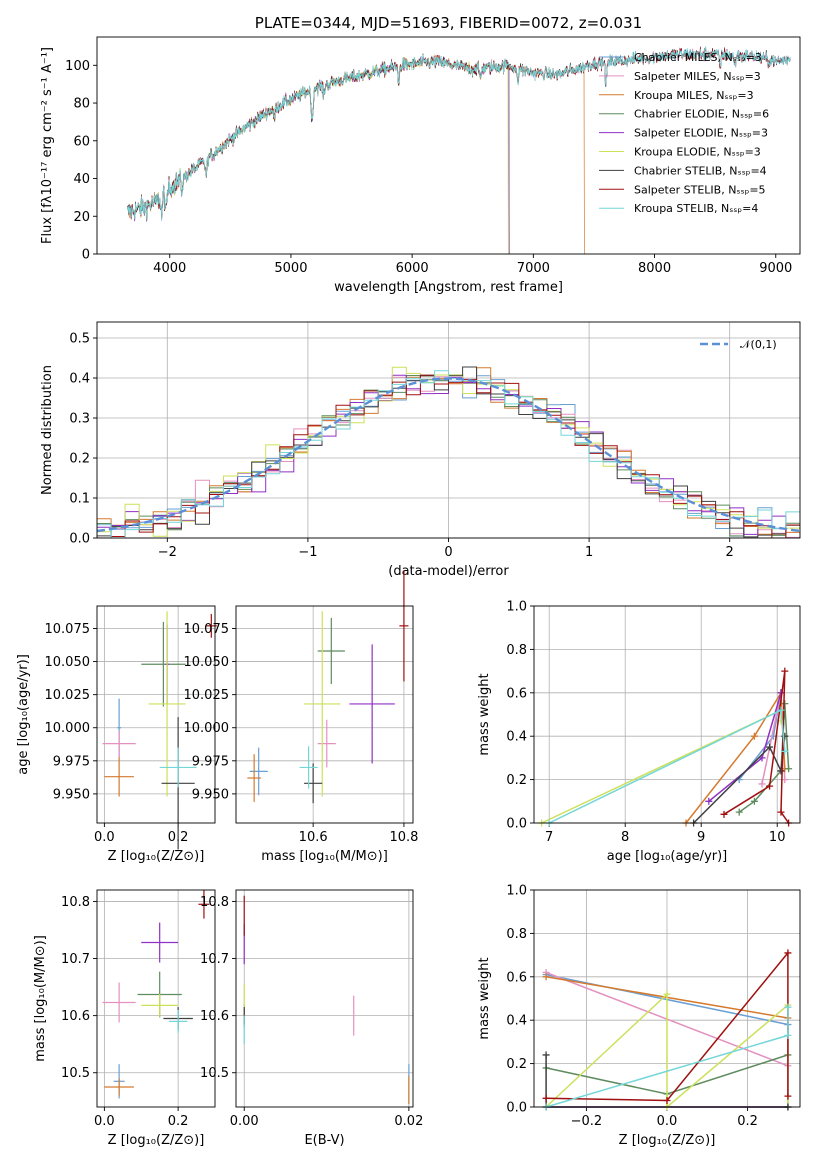 This screenshot has height=1170, width=819. Describe the element at coordinates (79, 499) in the screenshot. I see `residuals-ytick-label: 0.1` at that location.